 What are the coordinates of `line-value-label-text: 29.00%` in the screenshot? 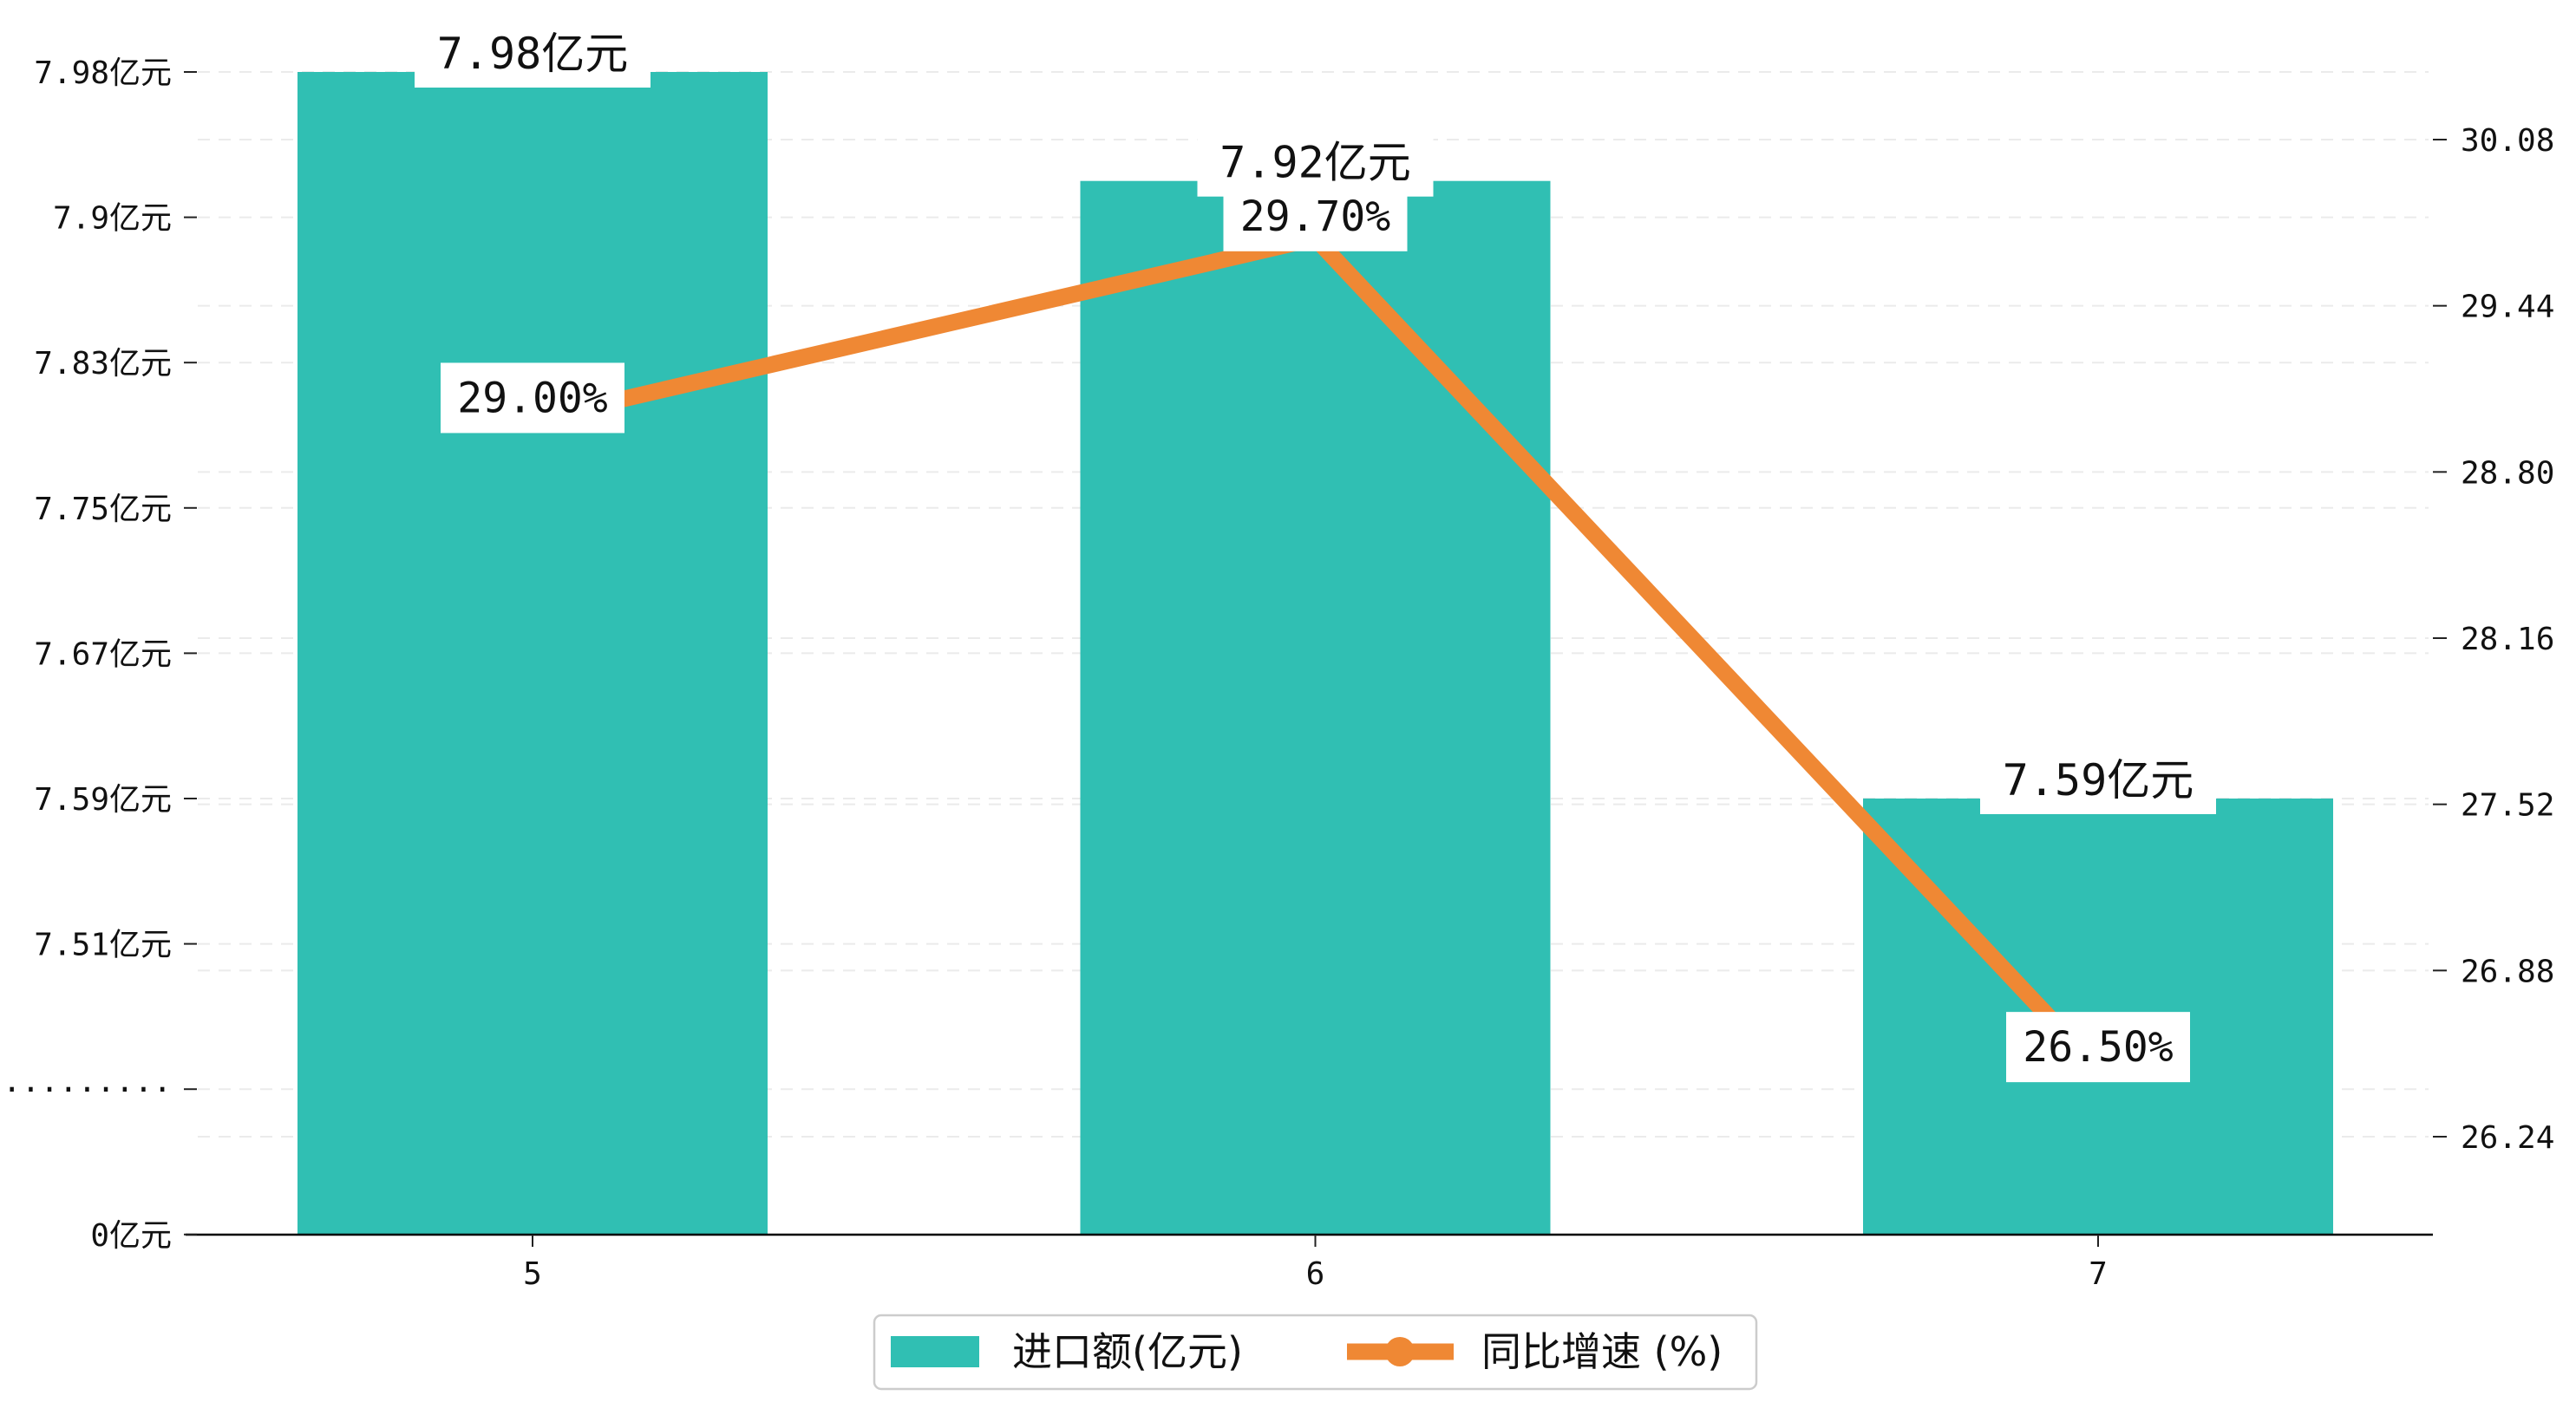 It's located at (532, 398).